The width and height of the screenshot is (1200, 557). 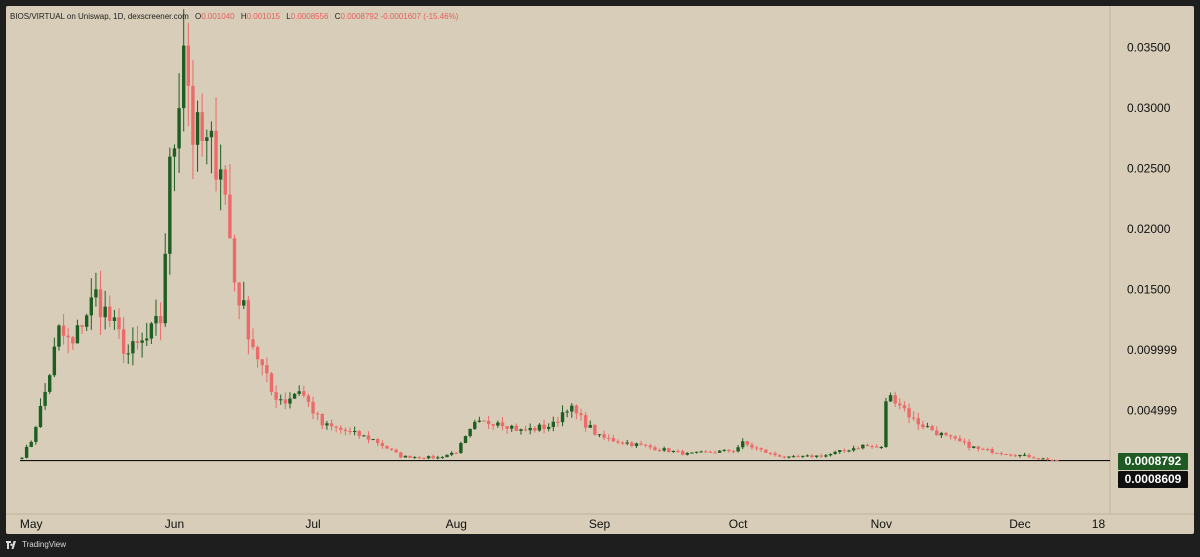 What do you see at coordinates (309, 16) in the screenshot?
I see `low-value: 0.0008556` at bounding box center [309, 16].